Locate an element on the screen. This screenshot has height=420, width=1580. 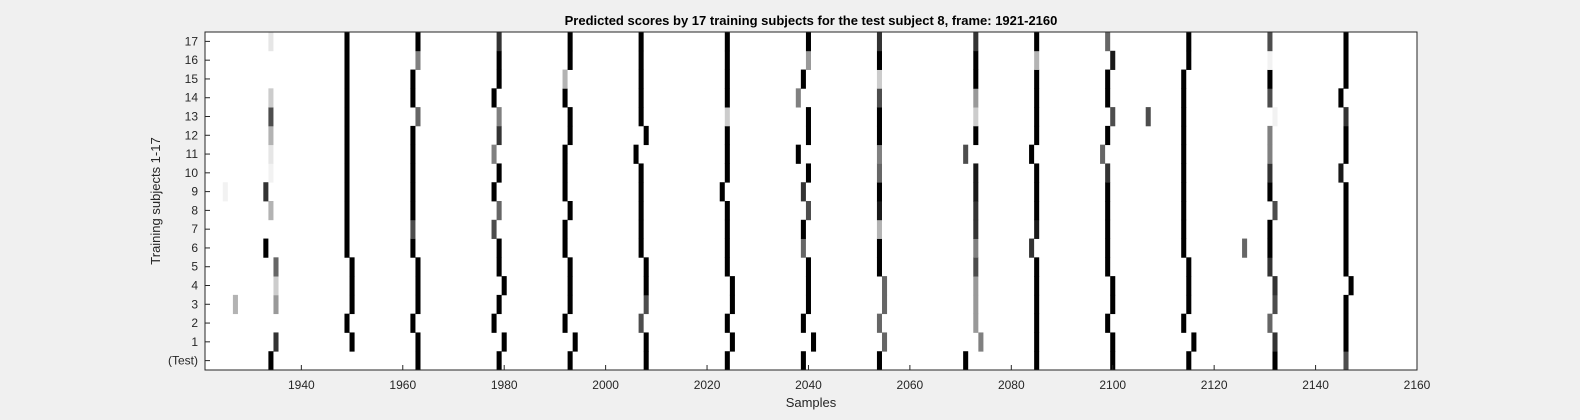
y-tick-label: 8 is located at coordinates (194, 210).